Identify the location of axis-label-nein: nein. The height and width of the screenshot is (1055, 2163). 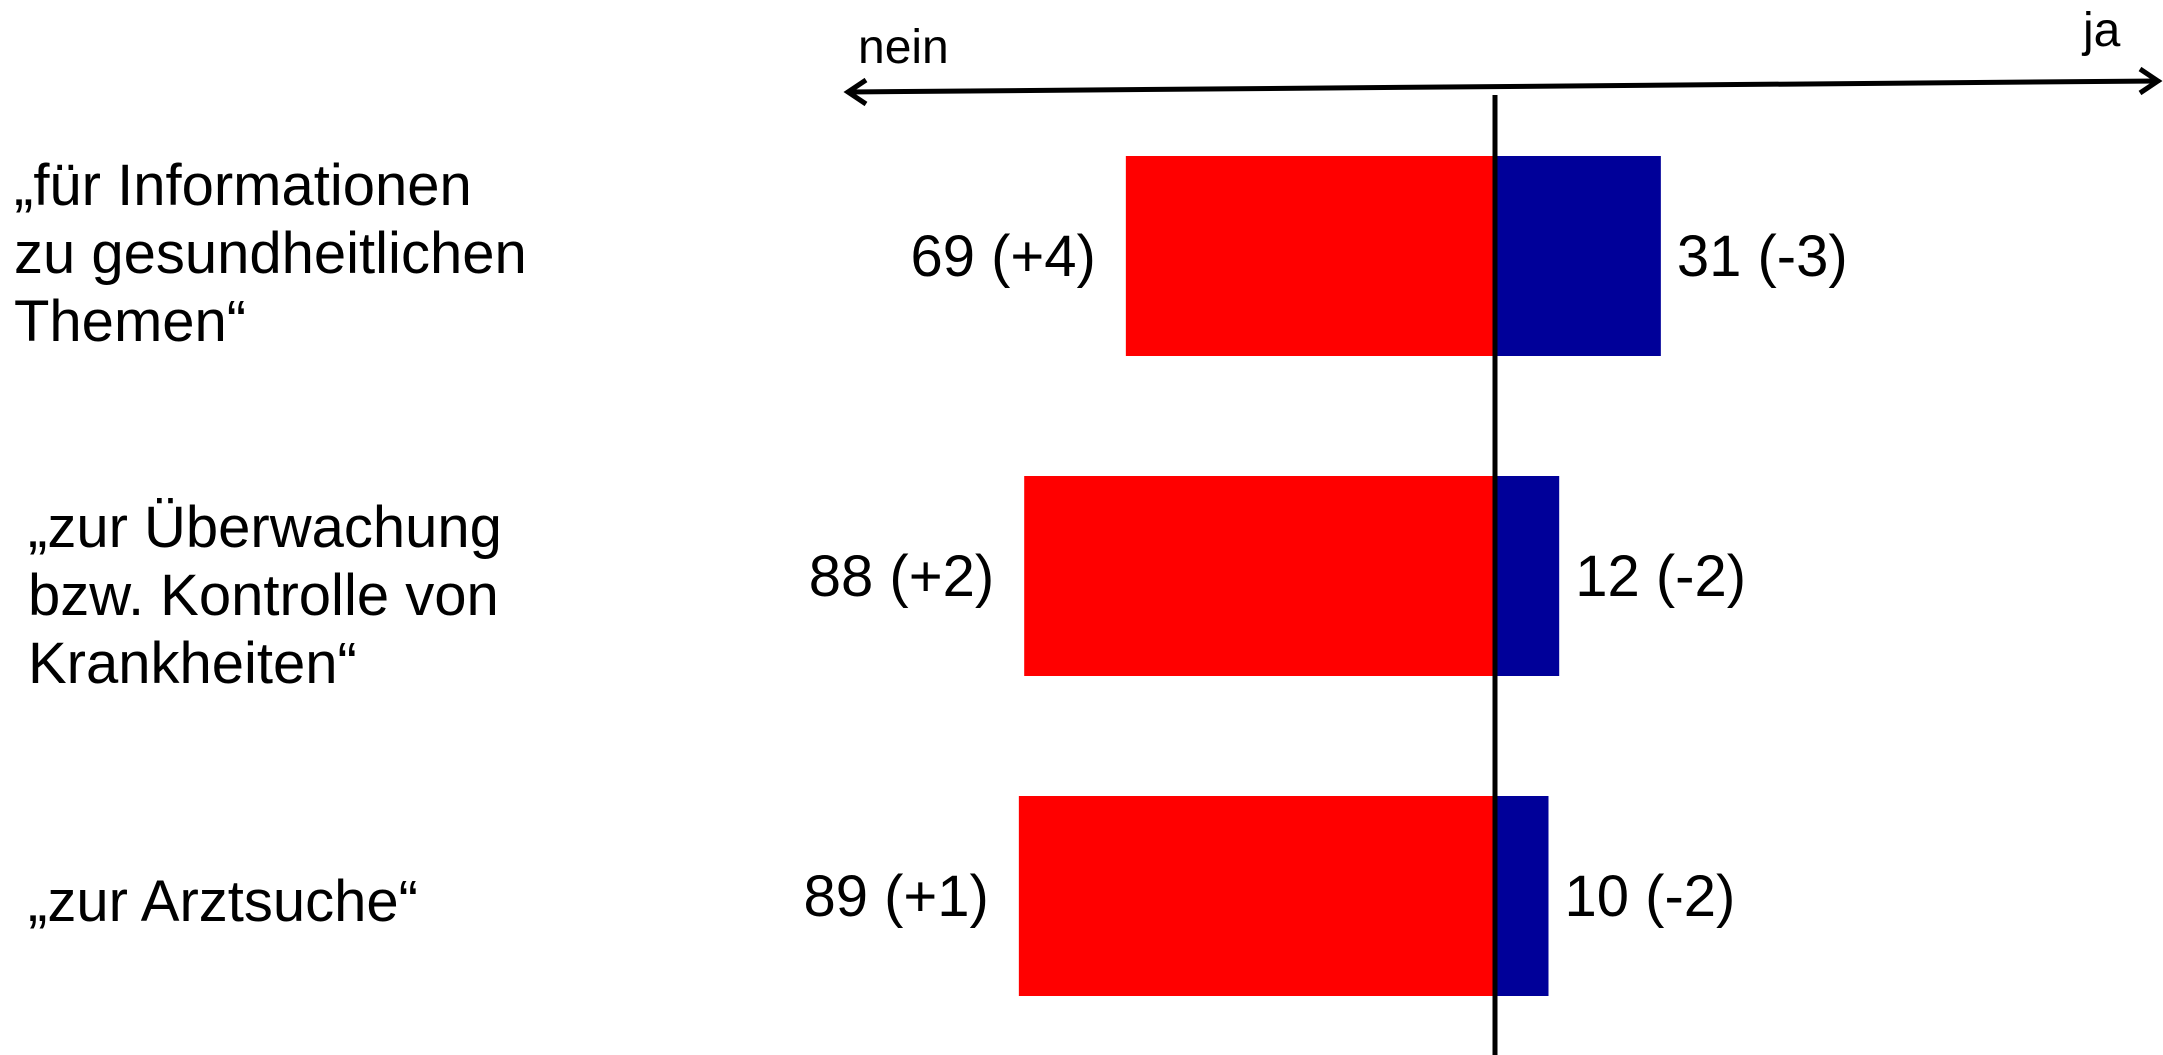
(903, 47).